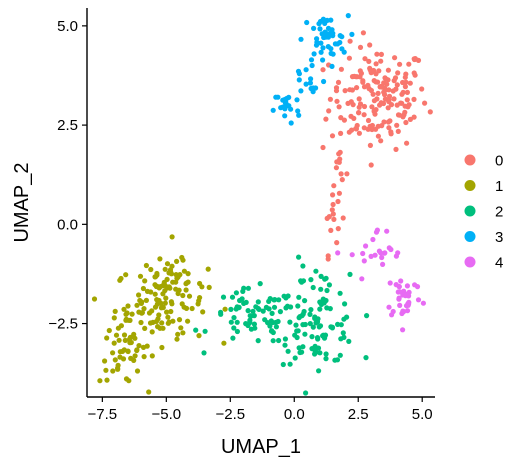 The height and width of the screenshot is (466, 513). What do you see at coordinates (294, 414) in the screenshot?
I see `x-tick-label: 0.0` at bounding box center [294, 414].